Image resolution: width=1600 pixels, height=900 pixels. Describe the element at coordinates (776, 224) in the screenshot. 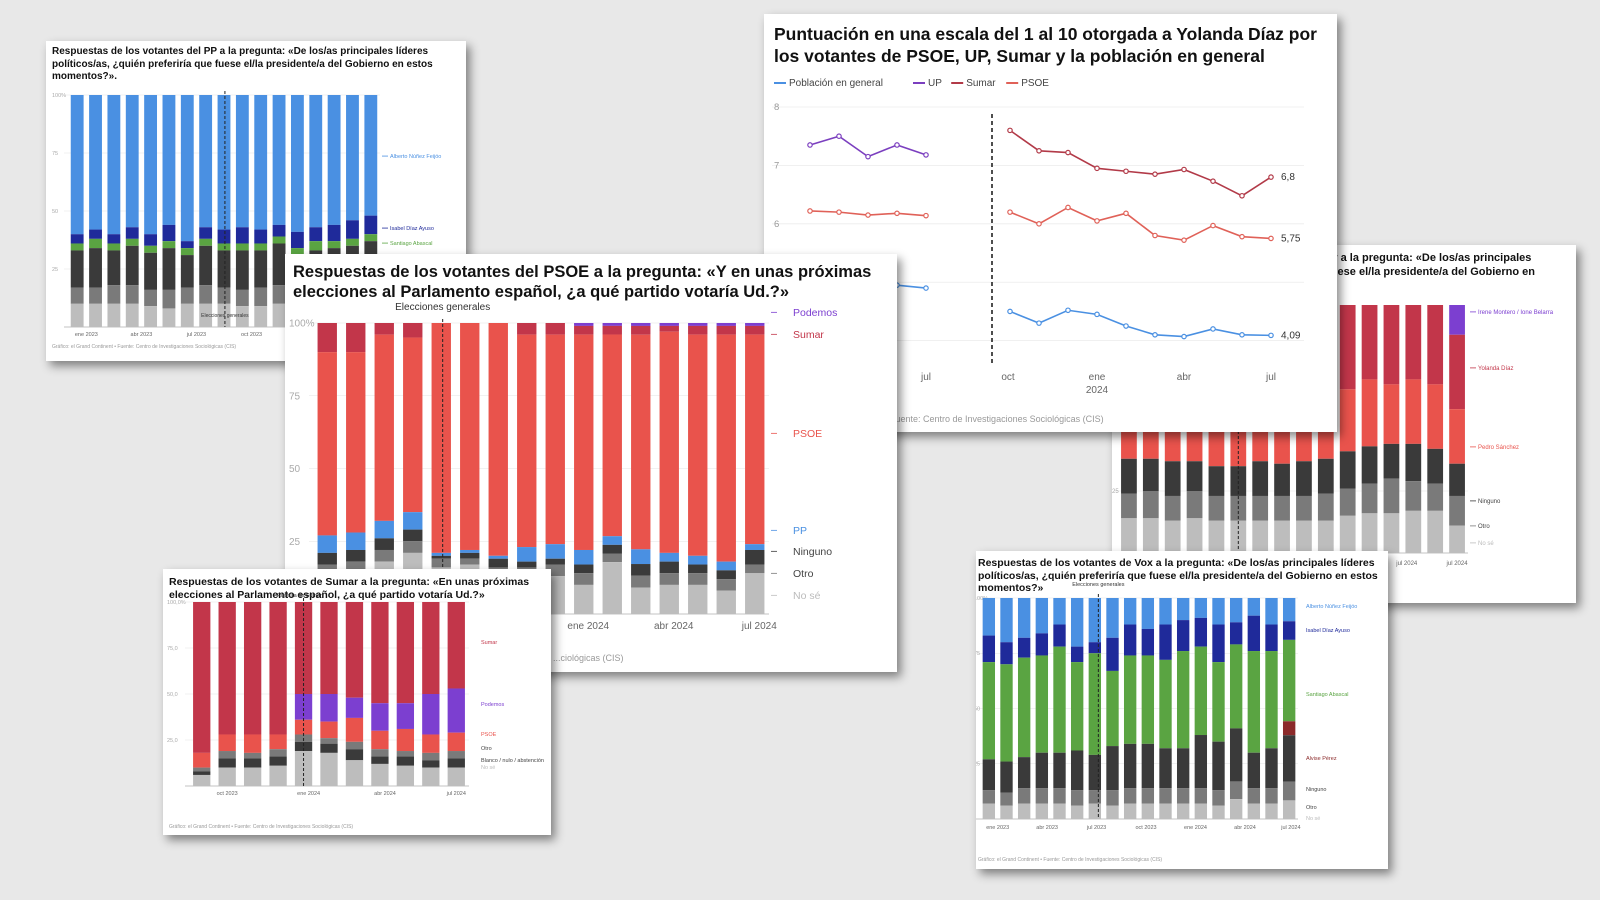

I see `y-tick-label: 6` at that location.